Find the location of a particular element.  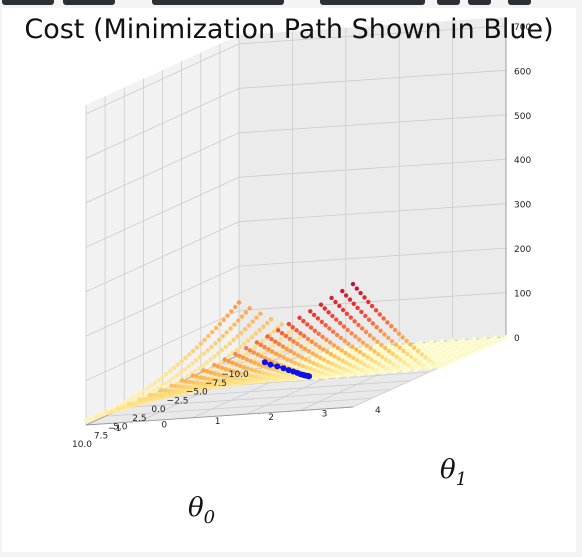

x-tick-label: −10.0 is located at coordinates (235, 375).